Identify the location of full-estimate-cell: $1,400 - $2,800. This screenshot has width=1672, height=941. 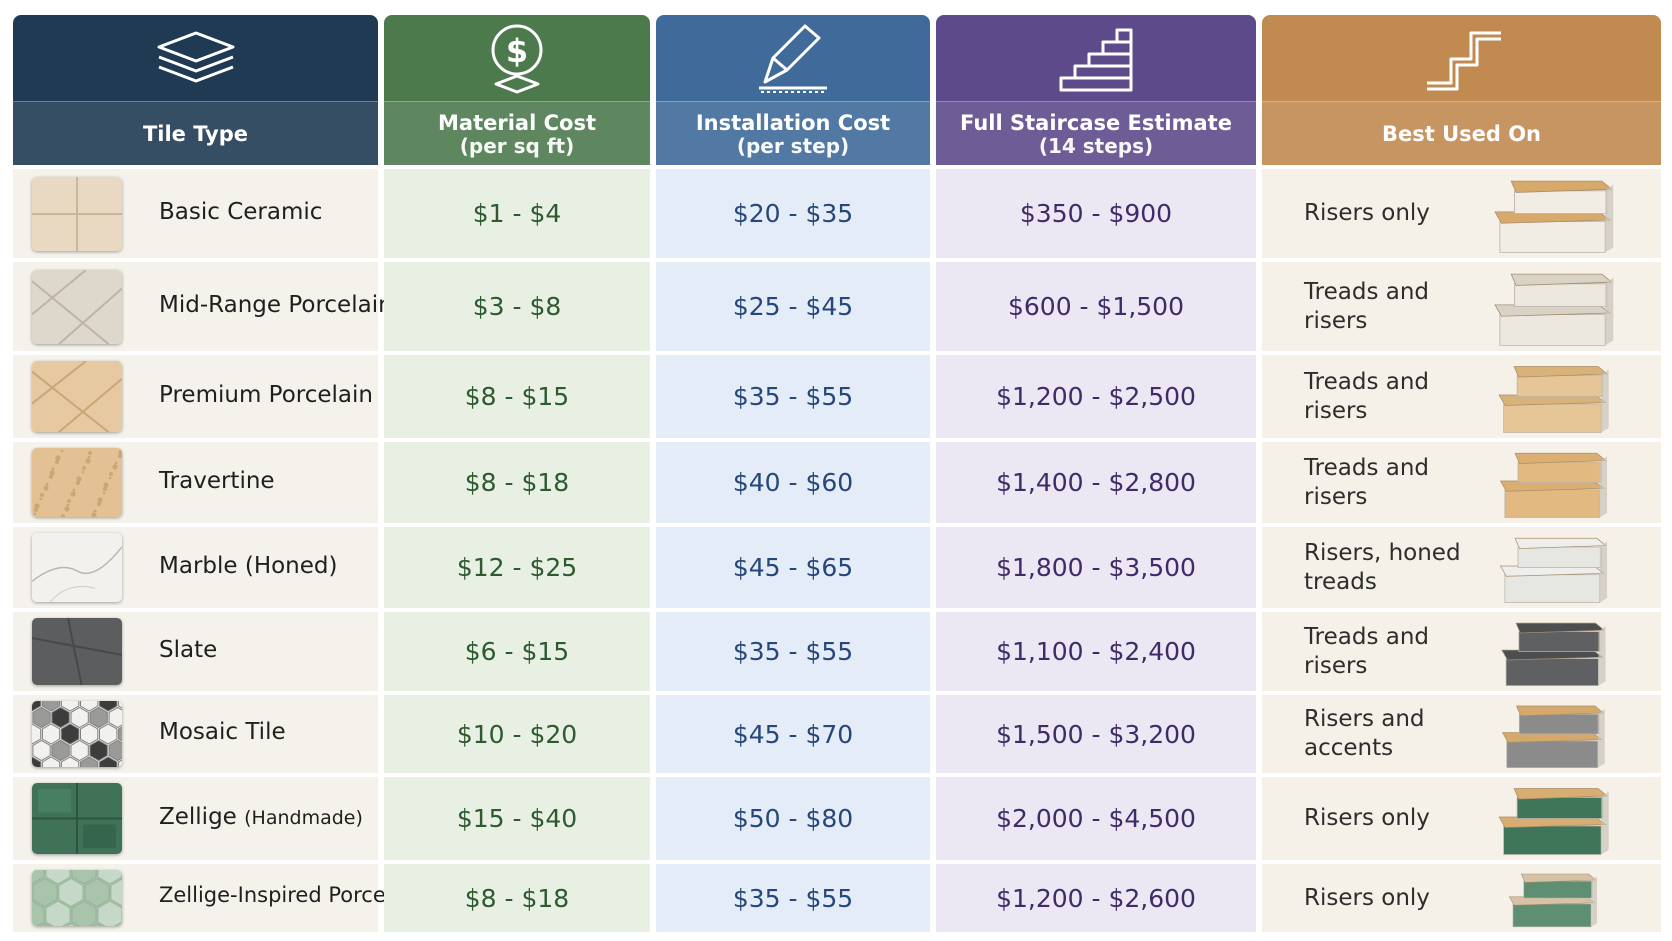
(1096, 482).